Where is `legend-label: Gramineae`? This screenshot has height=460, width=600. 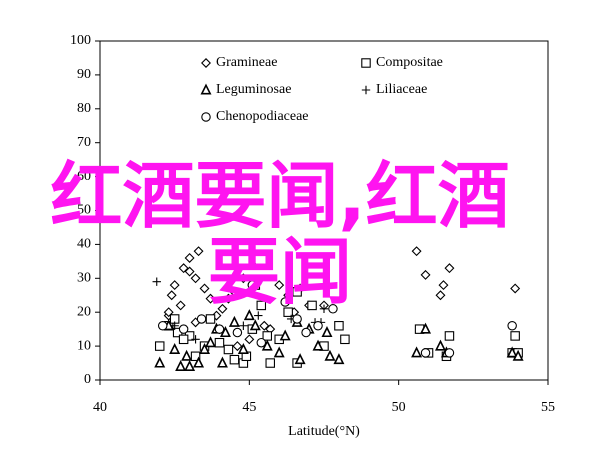 legend-label: Gramineae is located at coordinates (246, 62).